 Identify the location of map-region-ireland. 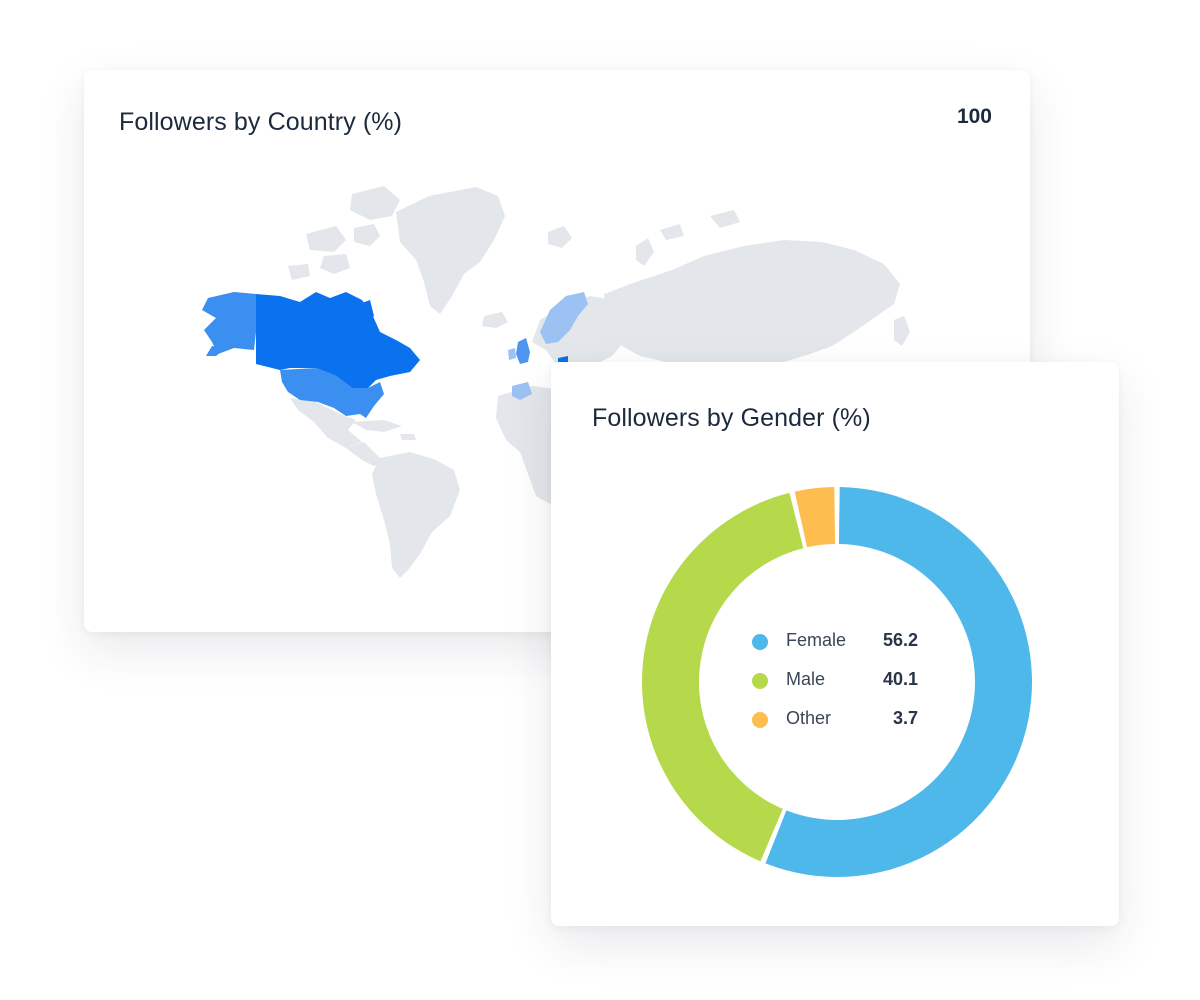
(512, 354).